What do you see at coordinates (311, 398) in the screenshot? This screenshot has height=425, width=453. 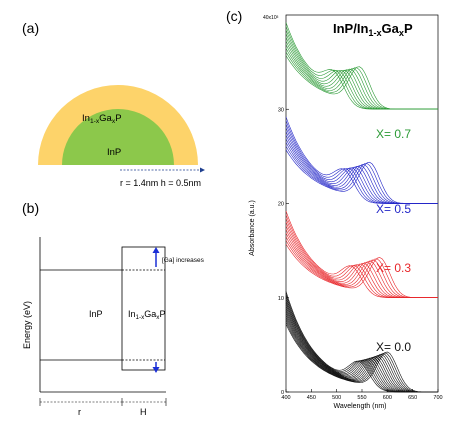 I see `x-tick-label: 450` at bounding box center [311, 398].